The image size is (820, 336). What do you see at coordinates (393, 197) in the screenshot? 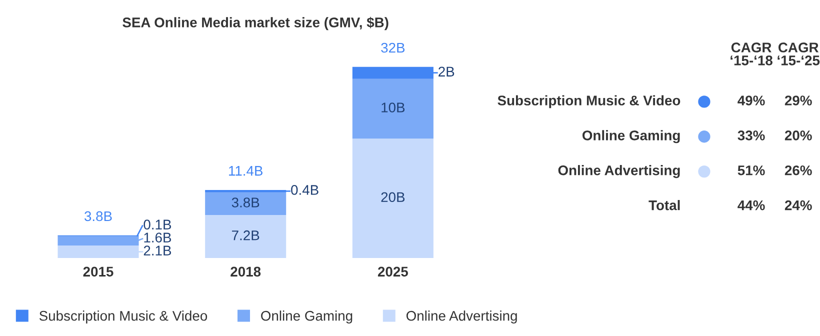
I see `data-label: 20B` at bounding box center [393, 197].